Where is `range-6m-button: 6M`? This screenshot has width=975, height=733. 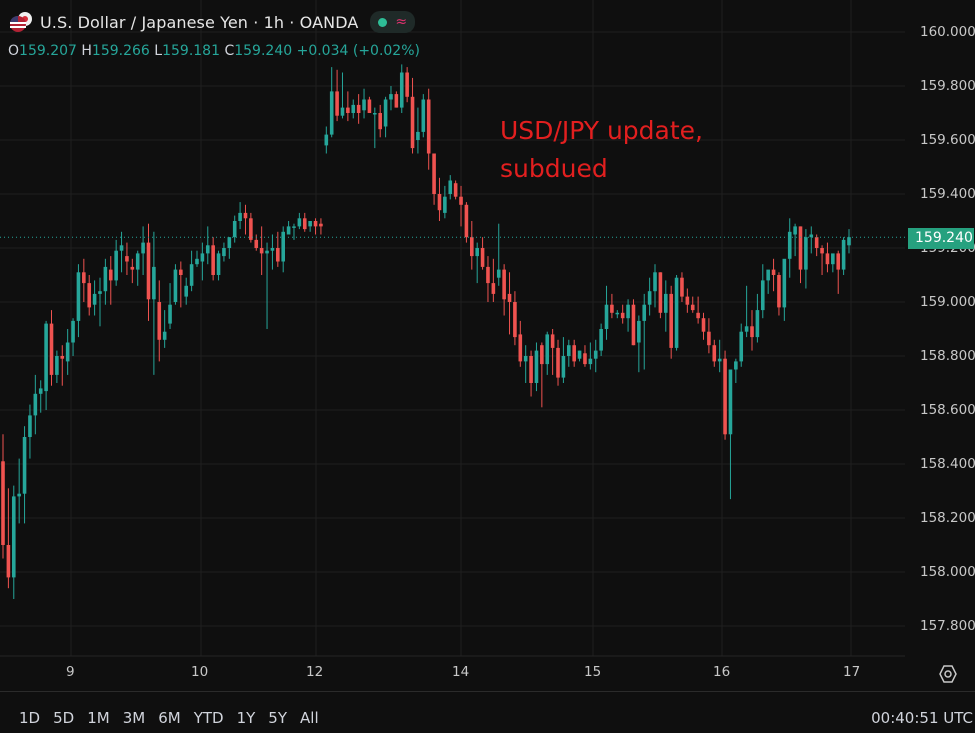
range-6m-button: 6M is located at coordinates (169, 718).